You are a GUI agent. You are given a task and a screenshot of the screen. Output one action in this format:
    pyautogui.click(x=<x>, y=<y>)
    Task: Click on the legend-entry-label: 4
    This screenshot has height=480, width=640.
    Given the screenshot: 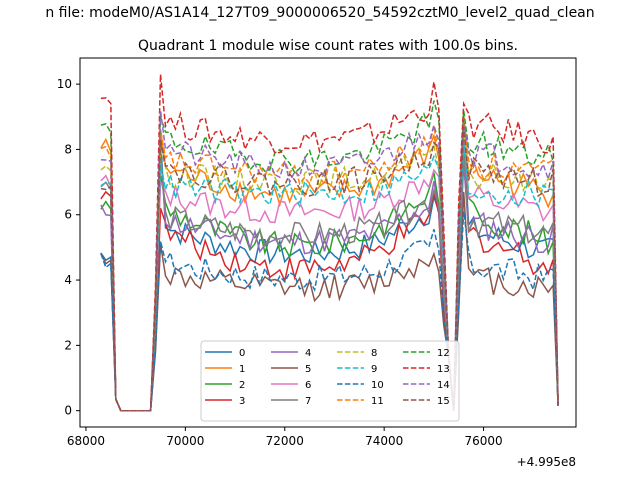 What is the action you would take?
    pyautogui.click(x=308, y=353)
    